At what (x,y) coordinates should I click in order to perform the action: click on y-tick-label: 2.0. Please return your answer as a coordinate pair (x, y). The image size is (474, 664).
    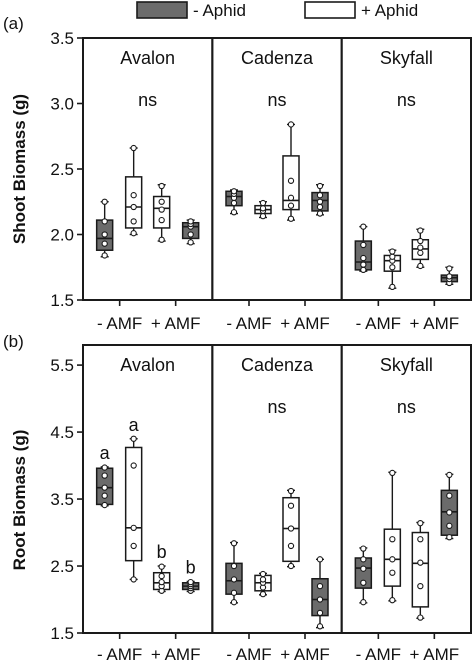
    Looking at the image, I should click on (62, 235).